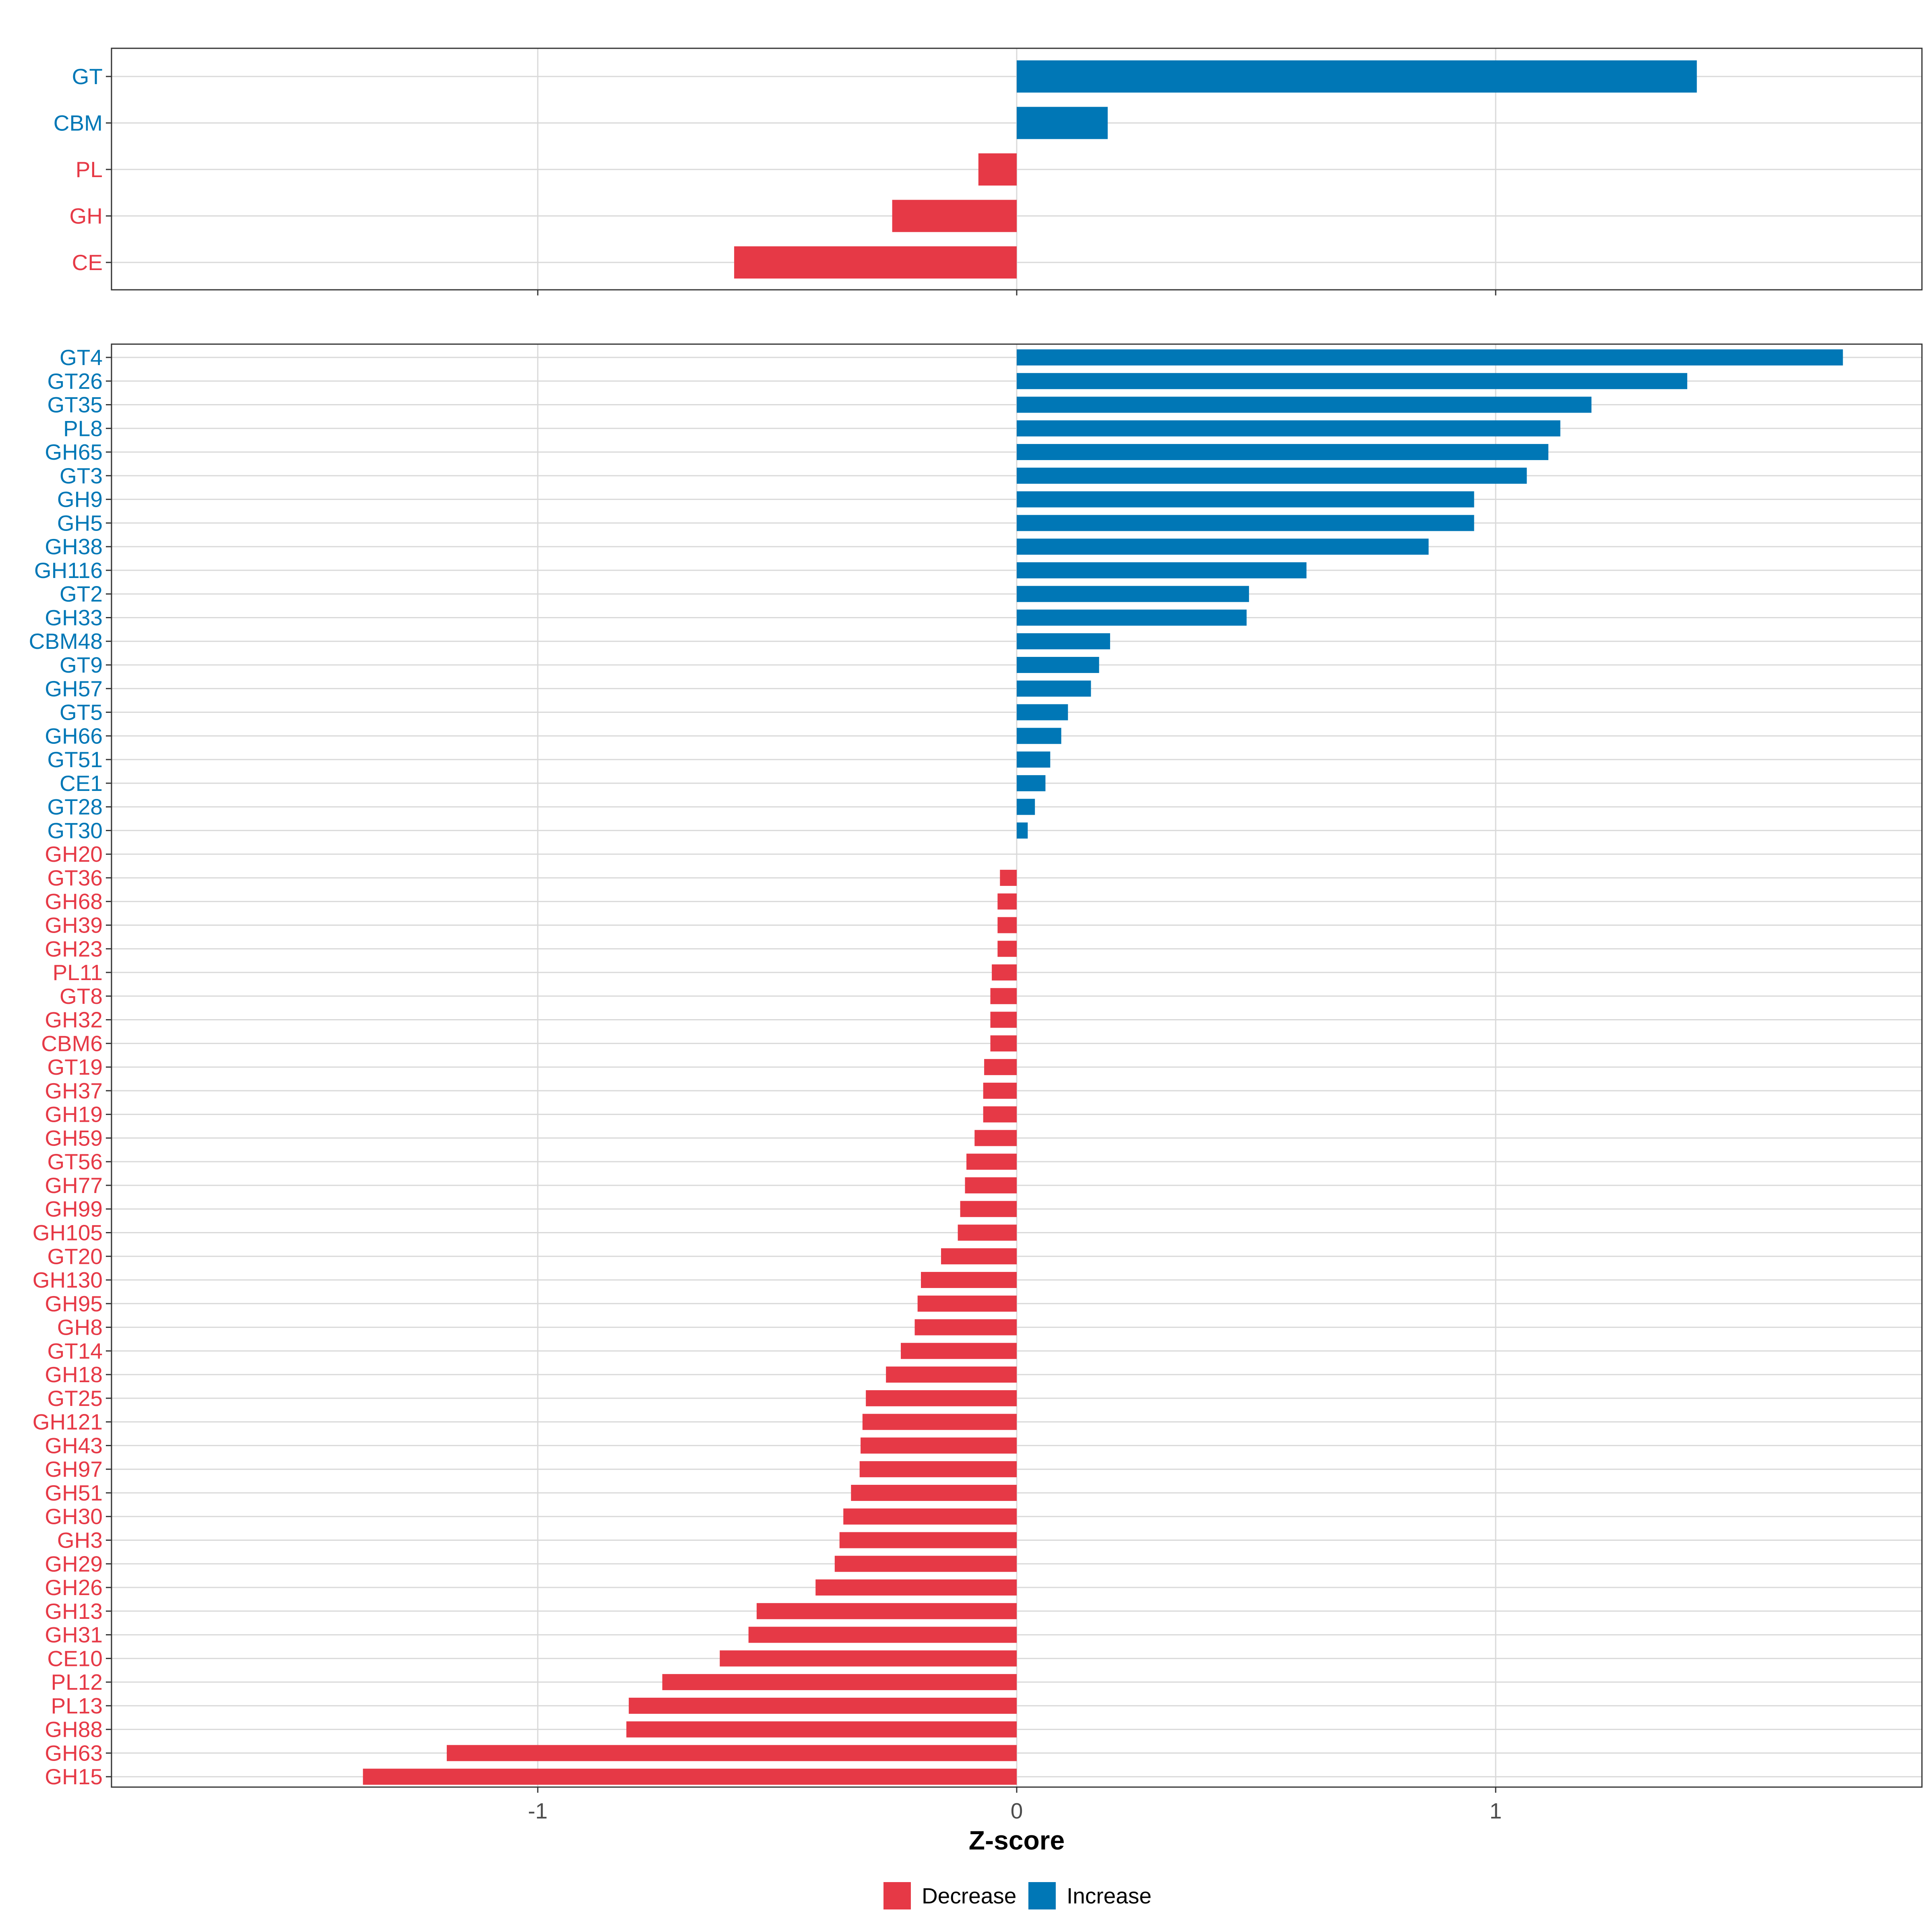 The image size is (1932, 1932). What do you see at coordinates (75, 404) in the screenshot?
I see `panel-bottom-category-label-gt35: GT35` at bounding box center [75, 404].